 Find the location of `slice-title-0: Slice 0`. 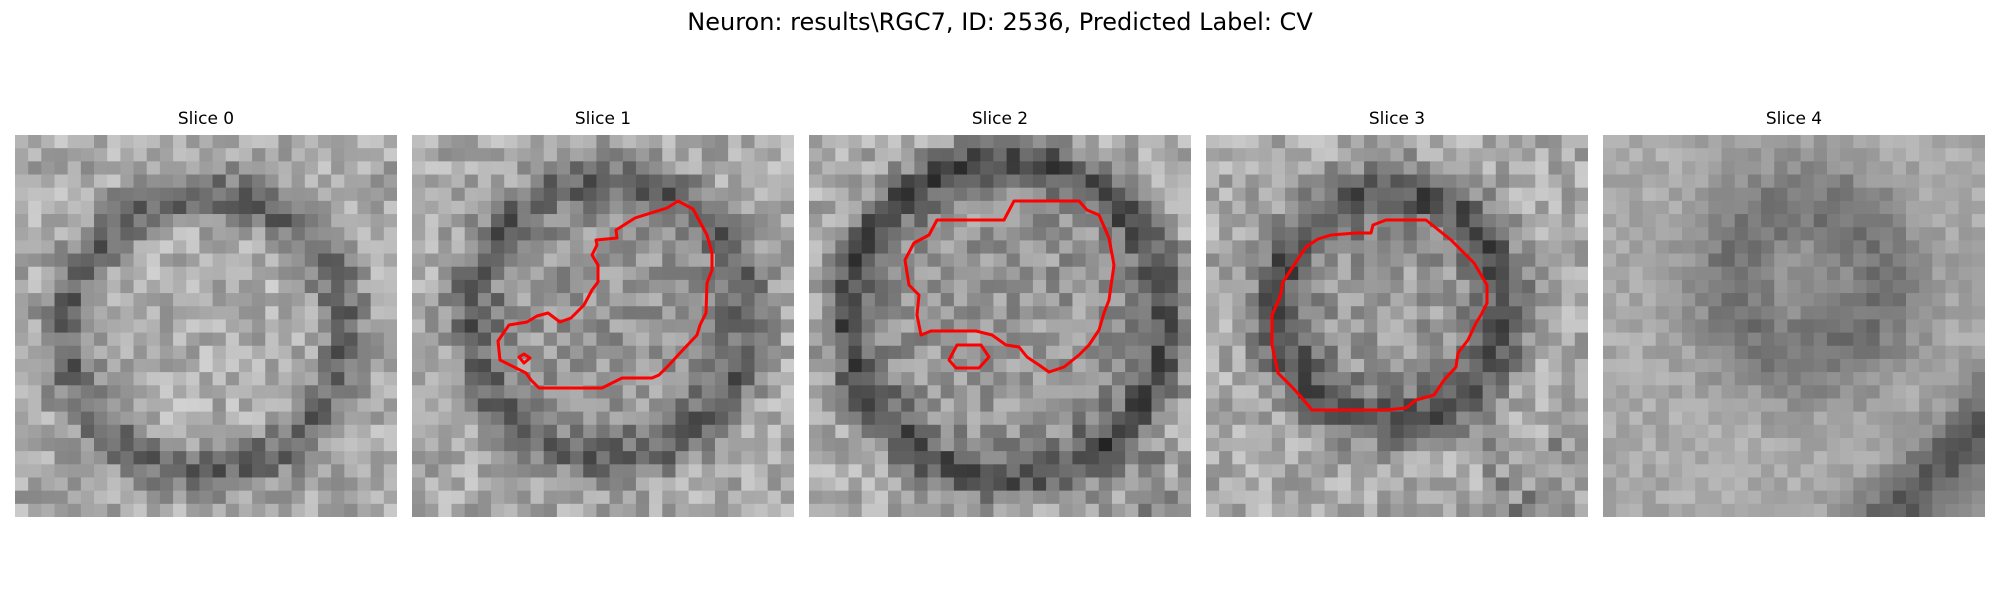

slice-title-0: Slice 0 is located at coordinates (206, 119).